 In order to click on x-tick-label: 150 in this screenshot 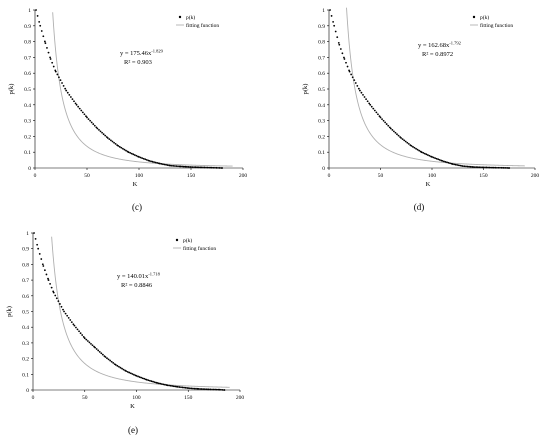, I will do `click(483, 176)`.